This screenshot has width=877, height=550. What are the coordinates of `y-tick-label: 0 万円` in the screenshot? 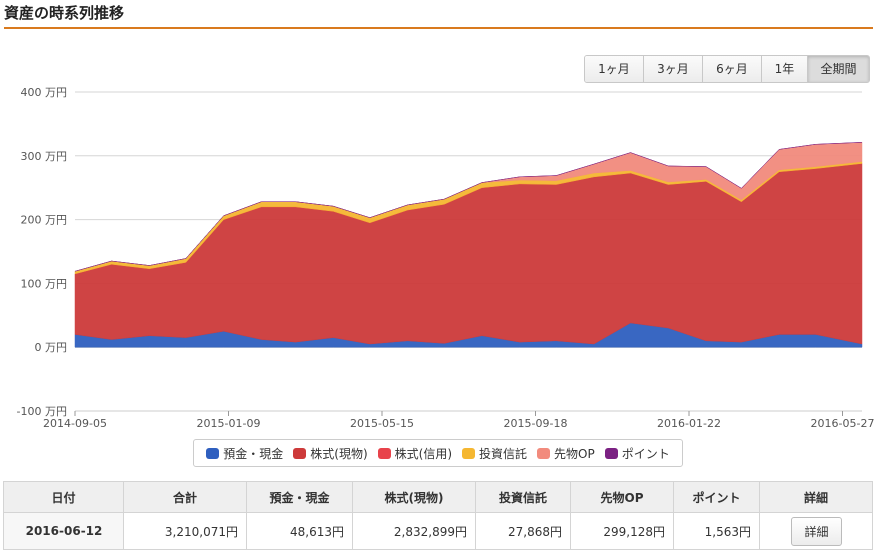 It's located at (51, 347).